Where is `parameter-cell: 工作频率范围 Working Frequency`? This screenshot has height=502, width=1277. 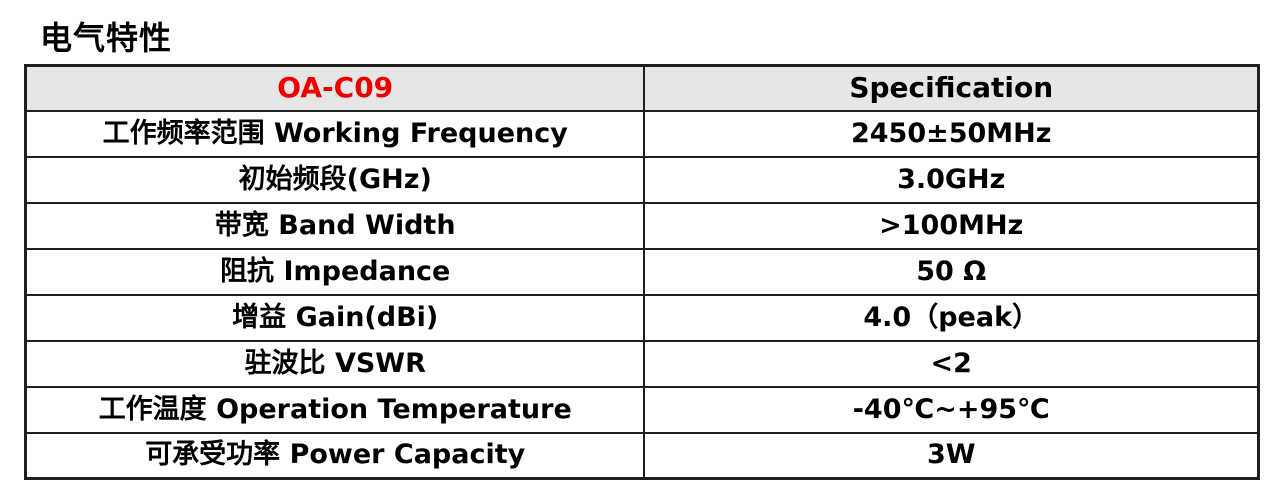
parameter-cell: 工作频率范围 Working Frequency is located at coordinates (335, 133).